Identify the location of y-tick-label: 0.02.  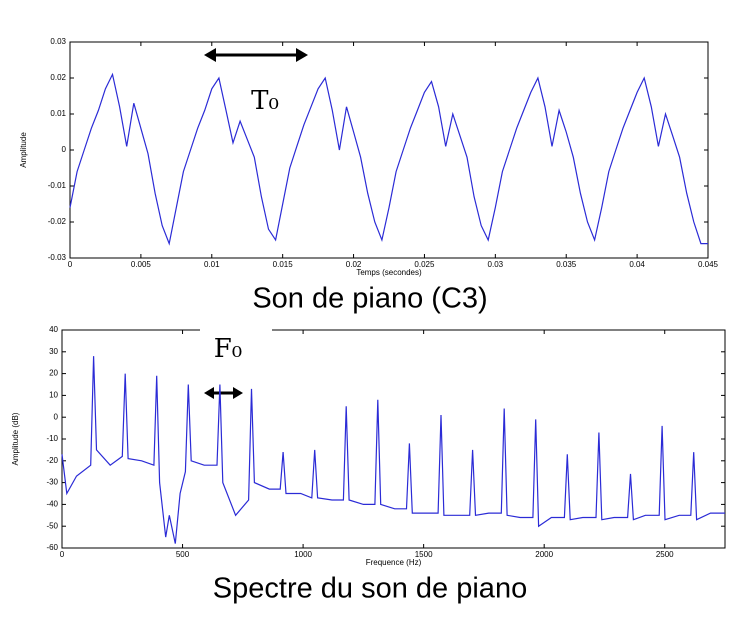
(58, 77).